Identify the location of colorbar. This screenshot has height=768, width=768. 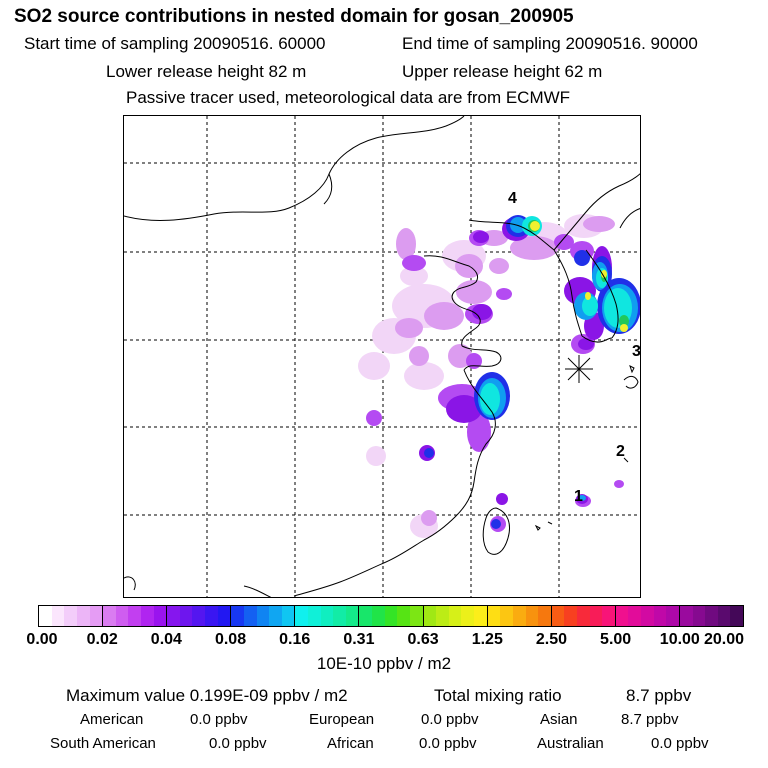
(391, 616).